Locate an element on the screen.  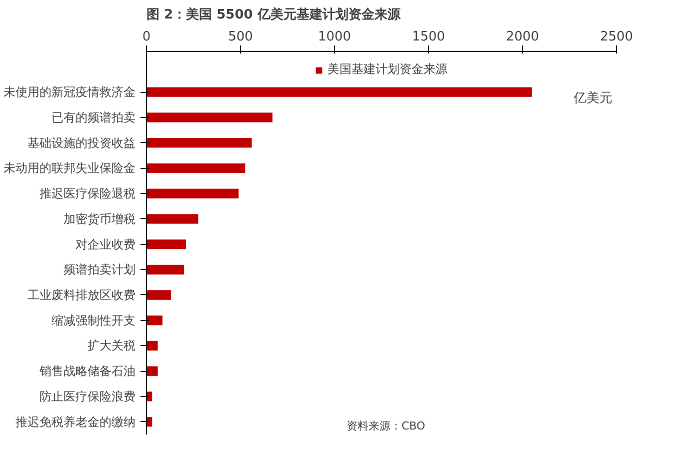
y-tick-label: 未动用的联邦失业保险金 is located at coordinates (70, 168).